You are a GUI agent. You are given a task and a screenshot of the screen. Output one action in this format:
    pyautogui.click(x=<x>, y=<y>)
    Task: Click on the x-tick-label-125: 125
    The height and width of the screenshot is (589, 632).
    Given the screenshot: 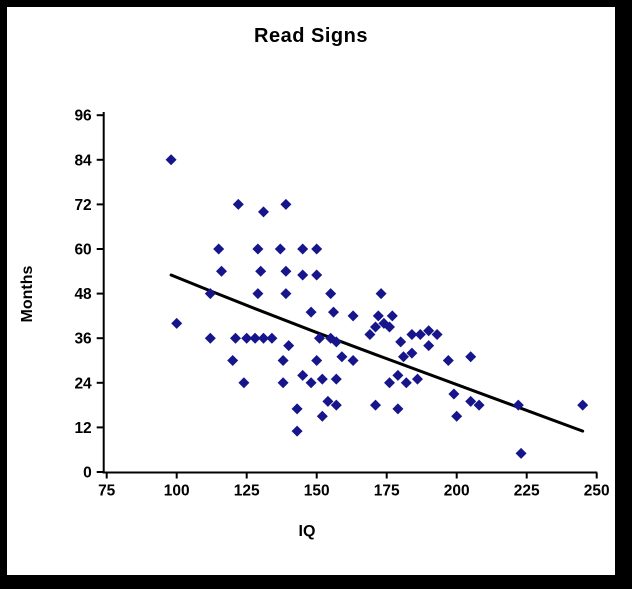 What is the action you would take?
    pyautogui.click(x=247, y=491)
    